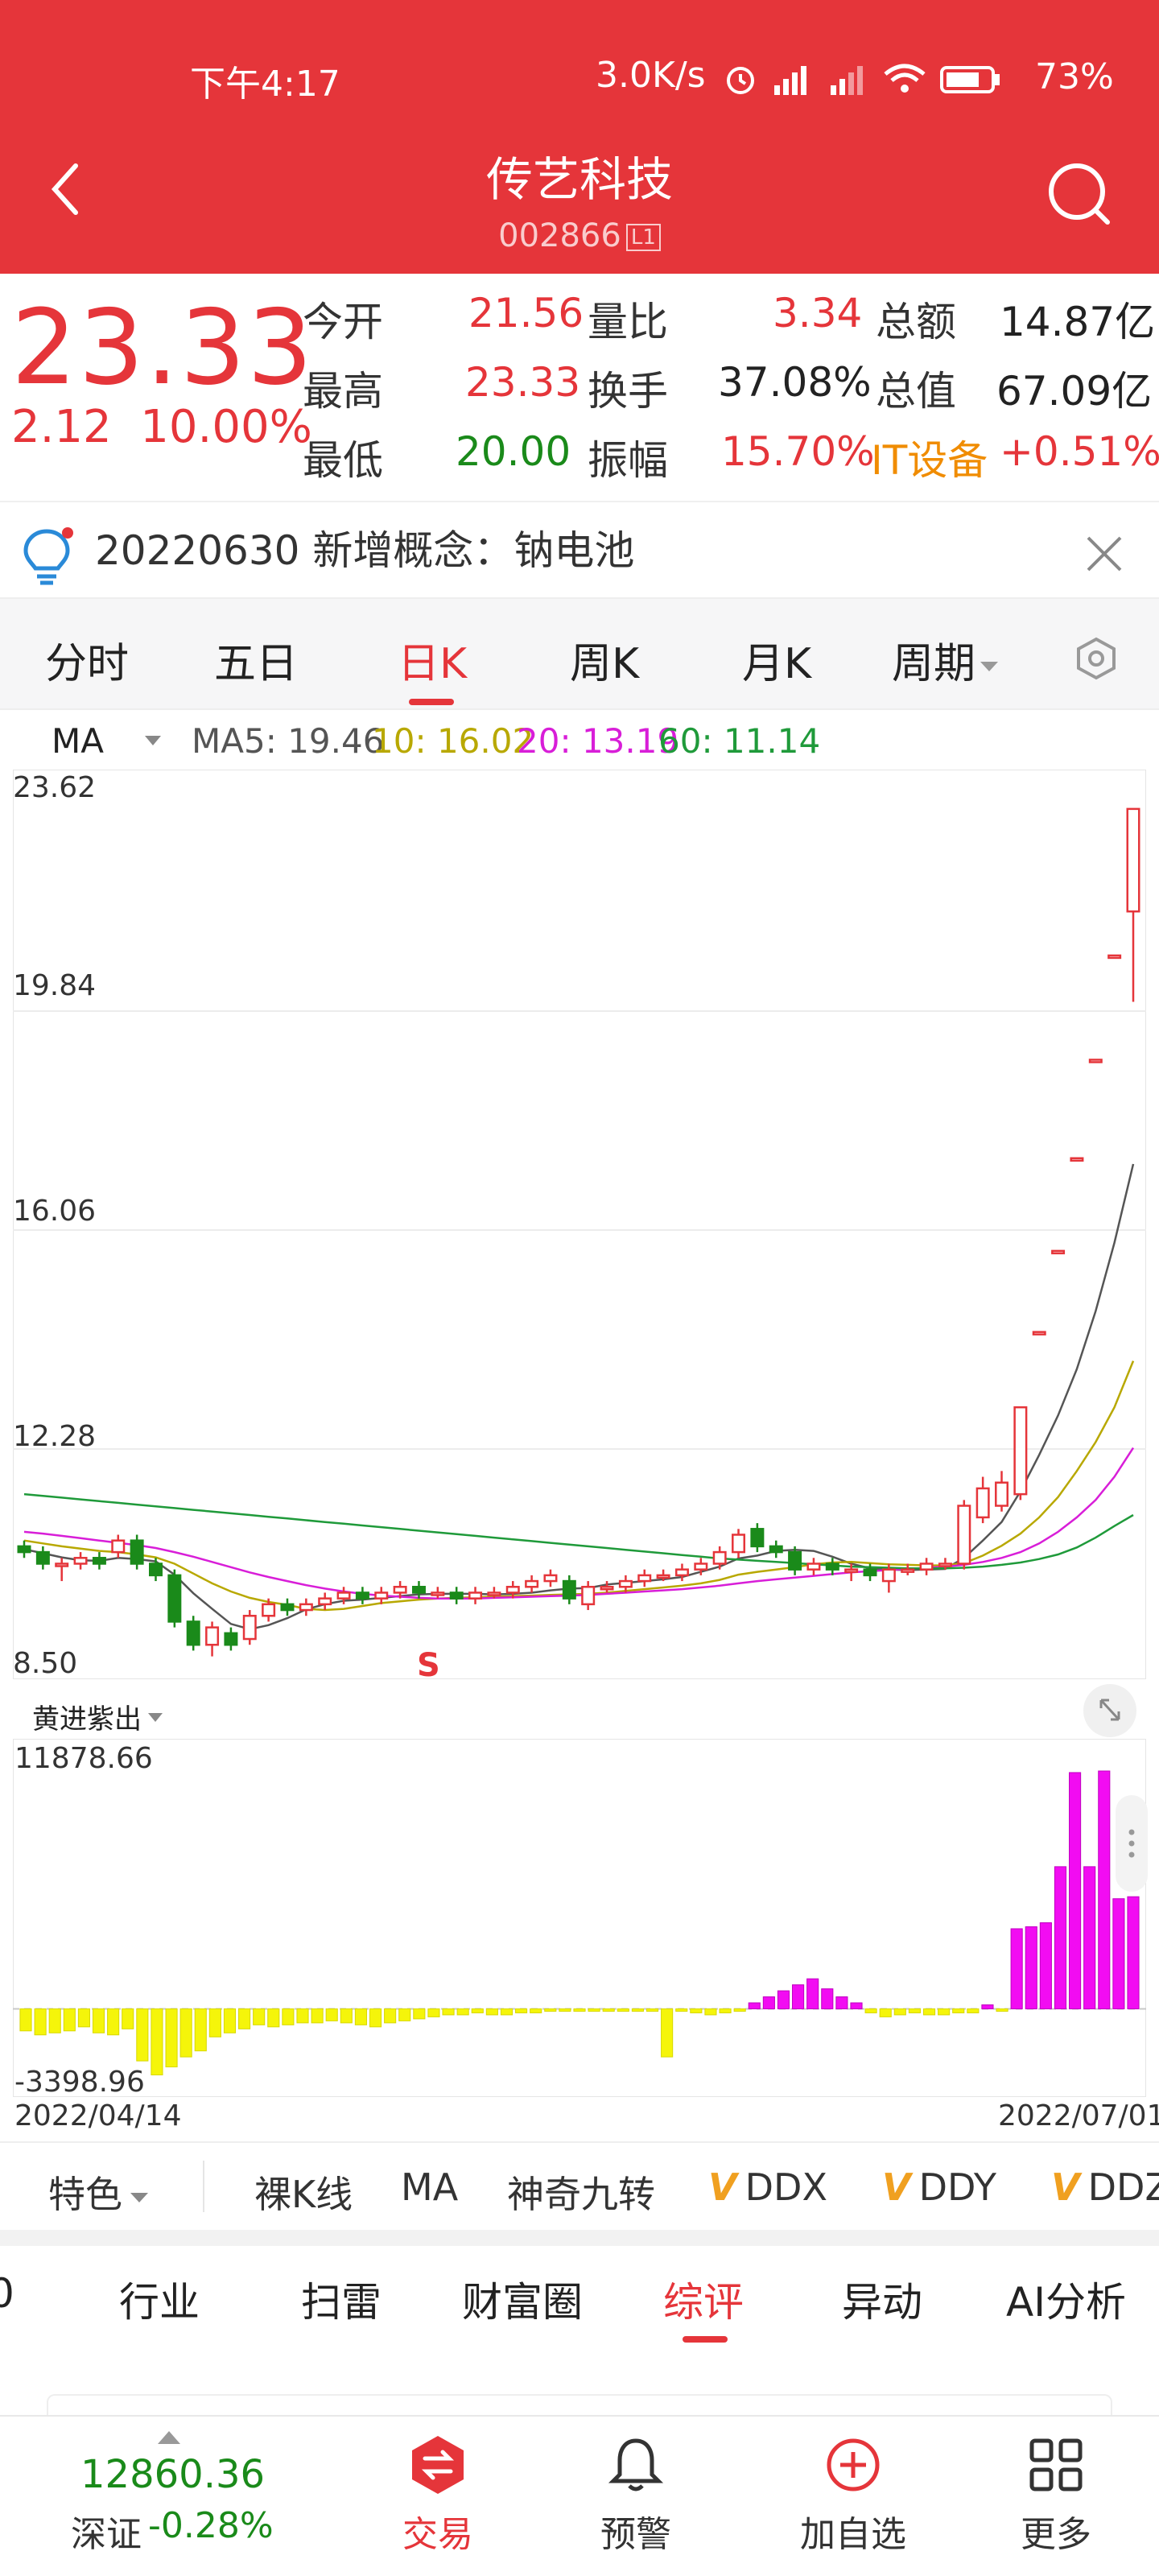  Describe the element at coordinates (7, 2293) in the screenshot. I see `info-tab-partial: 0` at that location.